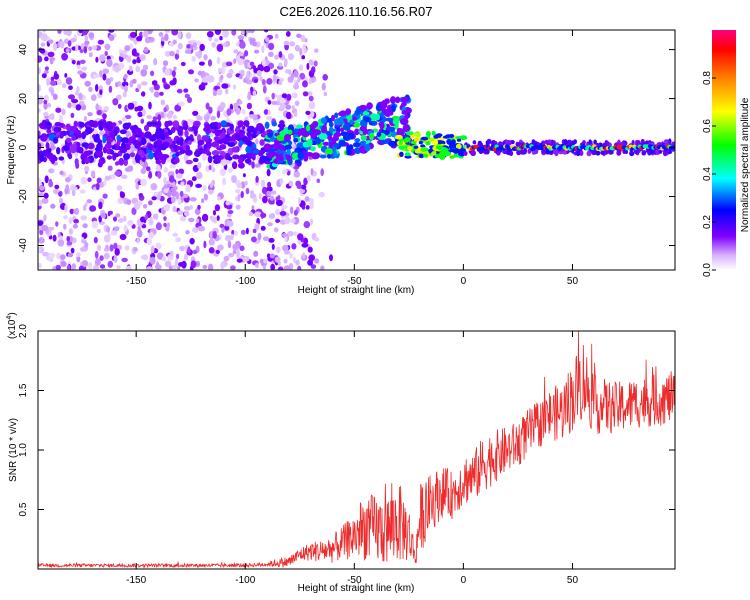 The image size is (750, 600). Describe the element at coordinates (354, 580) in the screenshot. I see `x-tick-label: -50` at that location.